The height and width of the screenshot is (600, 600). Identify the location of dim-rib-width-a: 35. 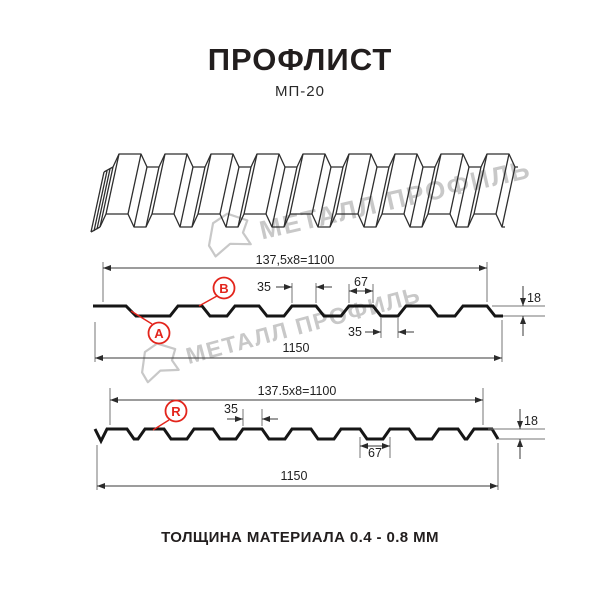
(264, 287).